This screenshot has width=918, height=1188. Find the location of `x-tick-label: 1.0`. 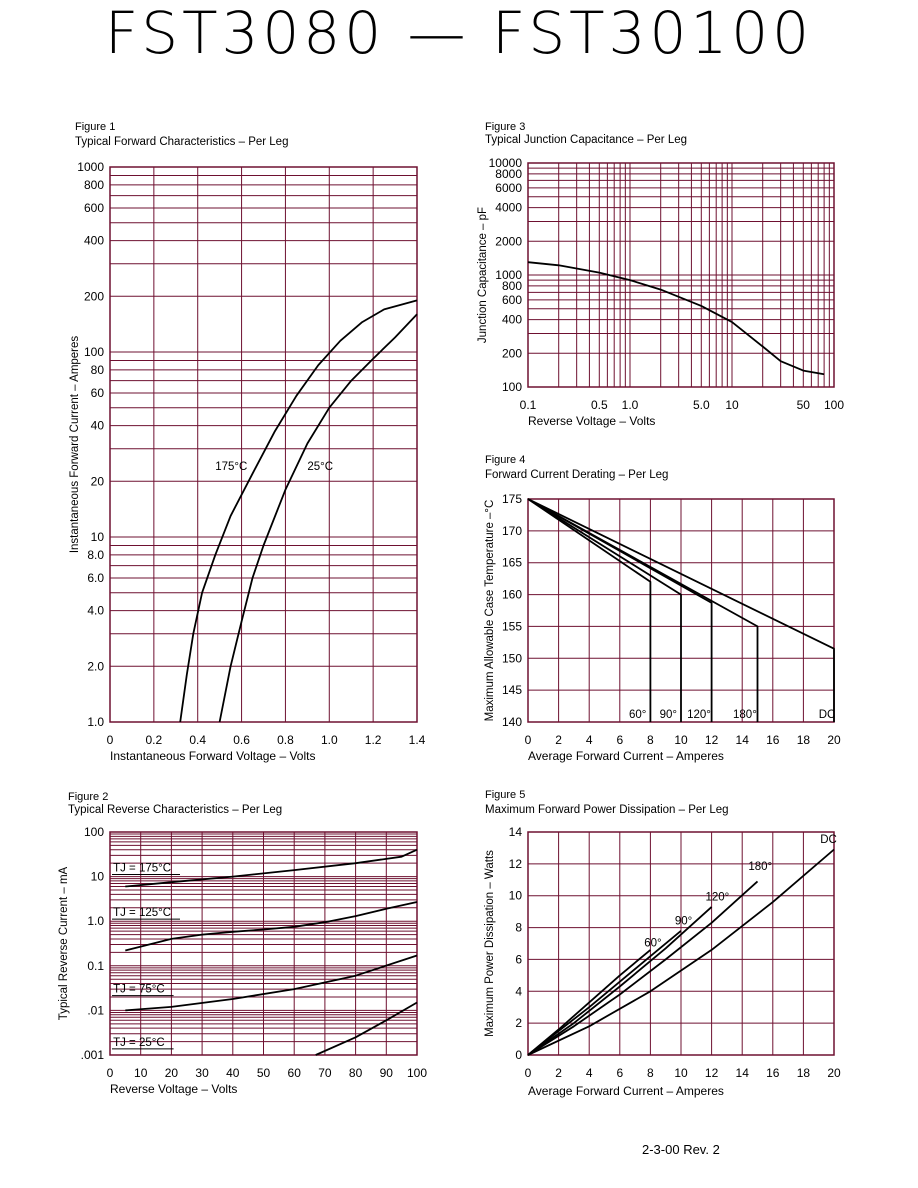

x-tick-label: 1.0 is located at coordinates (630, 405).